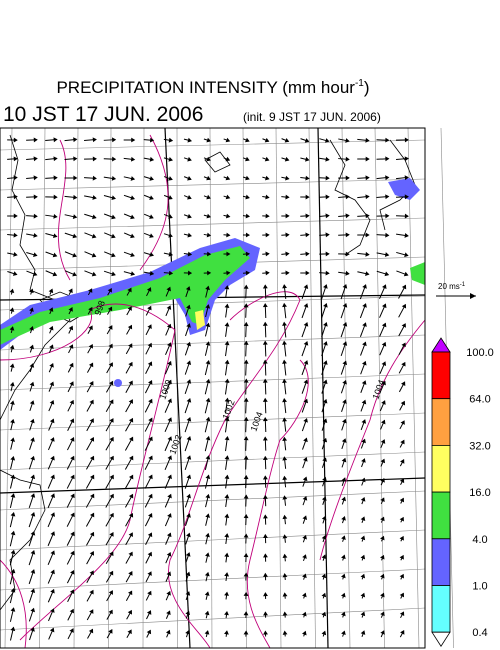  What do you see at coordinates (118, 383) in the screenshot?
I see `precip-area` at bounding box center [118, 383].